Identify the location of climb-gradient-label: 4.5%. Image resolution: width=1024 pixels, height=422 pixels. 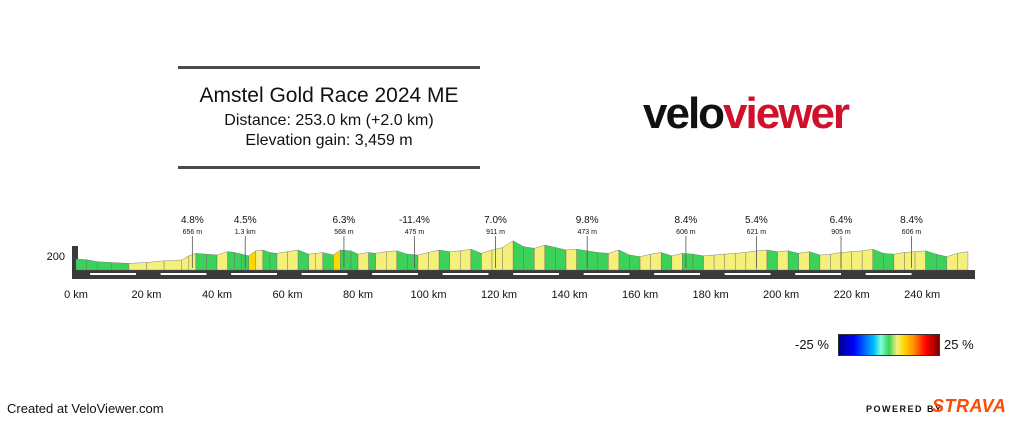
(245, 220).